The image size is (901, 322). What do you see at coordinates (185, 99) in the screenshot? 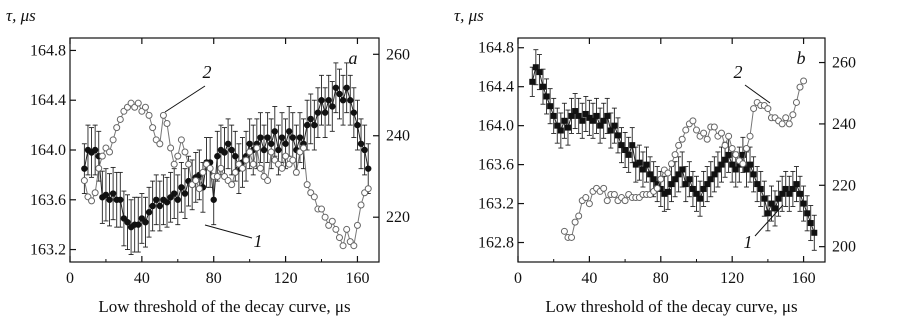
I see `curve-callout-line` at bounding box center [185, 99].